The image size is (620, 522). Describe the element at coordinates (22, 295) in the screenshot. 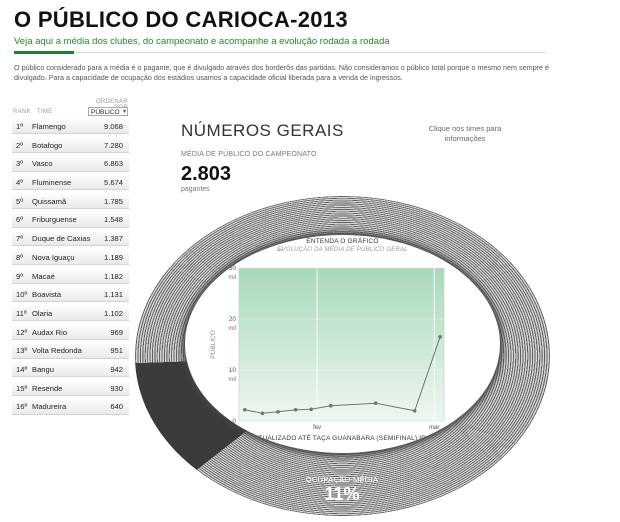

I see `rank-position: 10º` at that location.